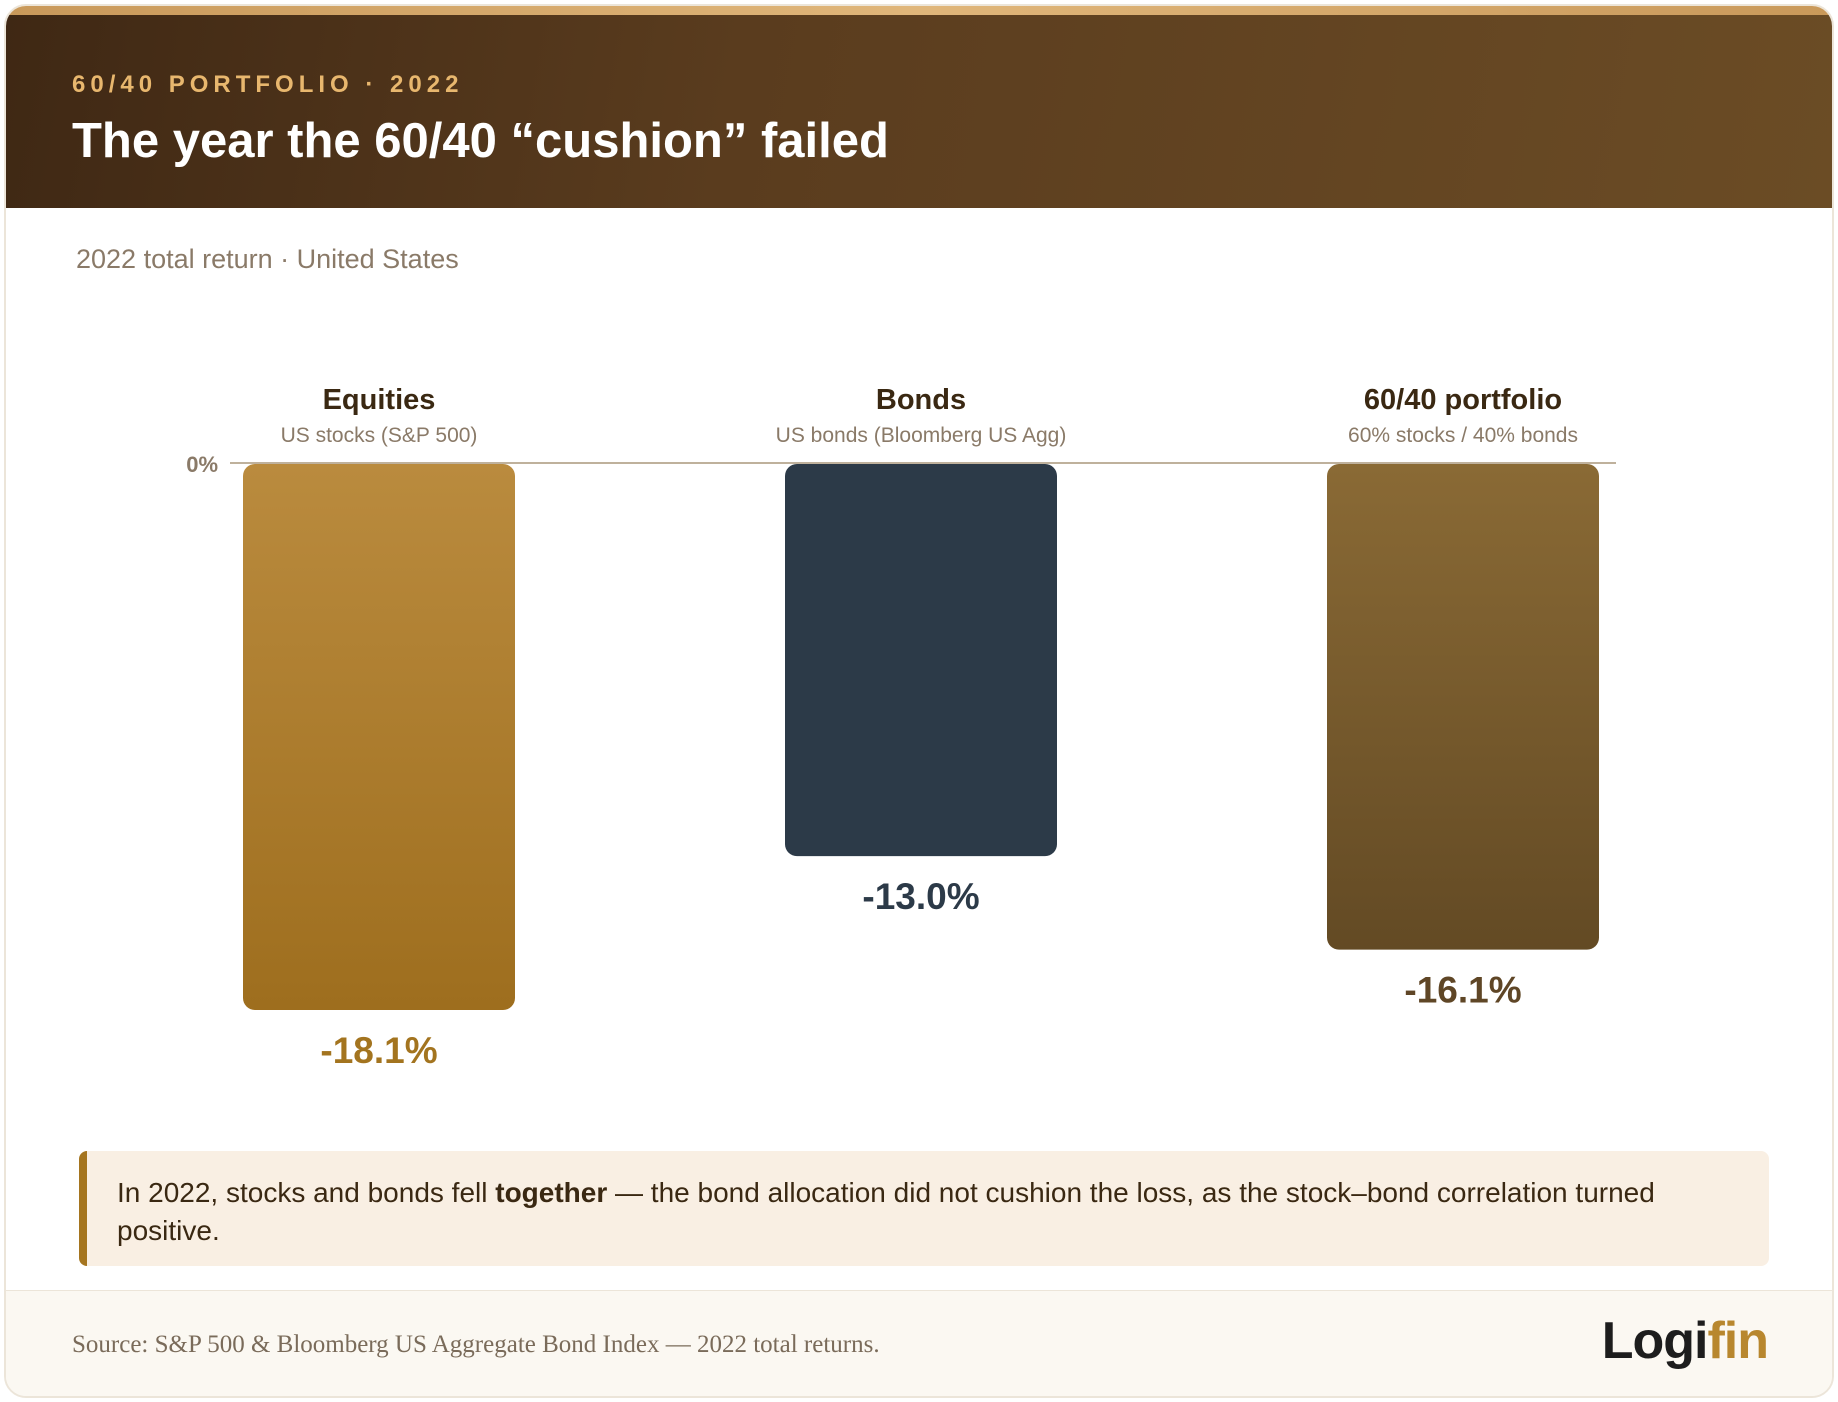 This screenshot has height=1402, width=1838. Describe the element at coordinates (379, 400) in the screenshot. I see `category-label: Equities` at that location.